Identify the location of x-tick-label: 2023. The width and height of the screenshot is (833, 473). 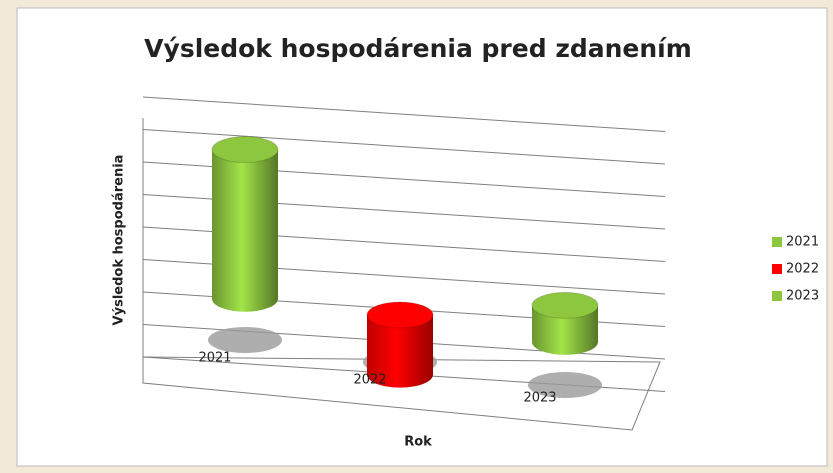
(539, 398).